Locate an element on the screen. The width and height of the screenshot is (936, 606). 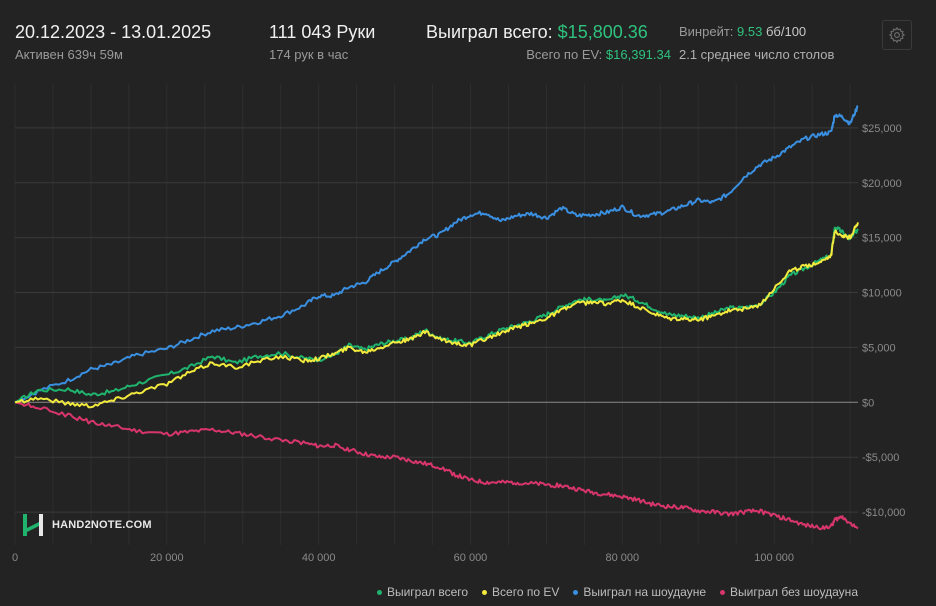
legend-item: Выиграл на шоудауне is located at coordinates (639, 592).